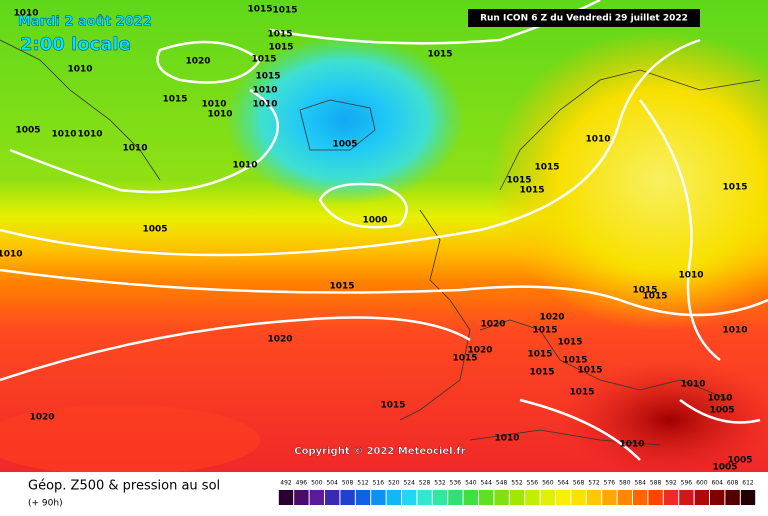 The image size is (768, 516). Describe the element at coordinates (317, 483) in the screenshot. I see `scale-label: 500` at that location.